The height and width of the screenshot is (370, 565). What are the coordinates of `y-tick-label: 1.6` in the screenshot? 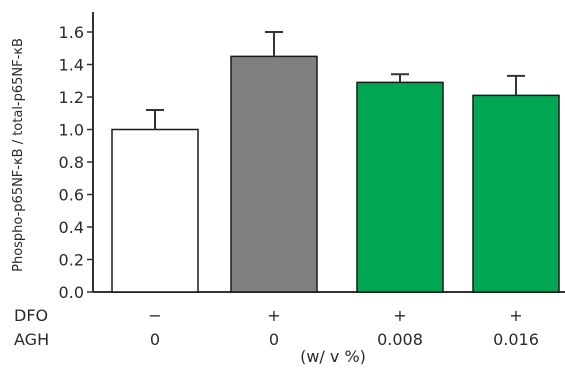 It's located at (71, 32).